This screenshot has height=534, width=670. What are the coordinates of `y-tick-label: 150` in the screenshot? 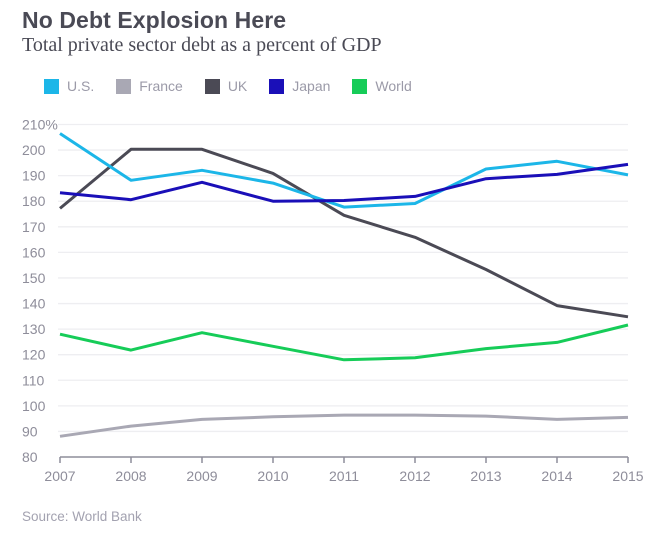 It's located at (34, 278).